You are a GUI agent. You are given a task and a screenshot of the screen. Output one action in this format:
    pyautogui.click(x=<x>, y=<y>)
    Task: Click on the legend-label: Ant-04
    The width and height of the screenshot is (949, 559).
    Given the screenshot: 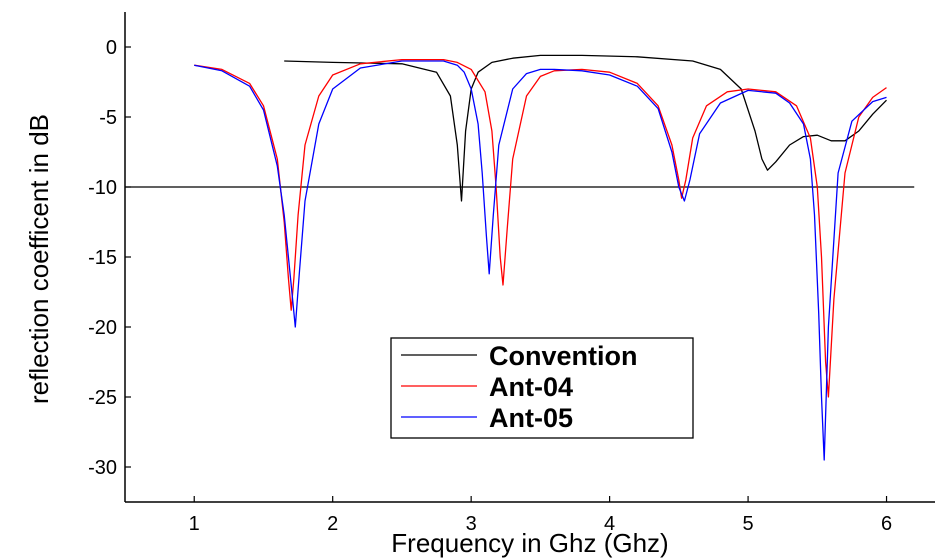 What is the action you would take?
    pyautogui.click(x=531, y=387)
    